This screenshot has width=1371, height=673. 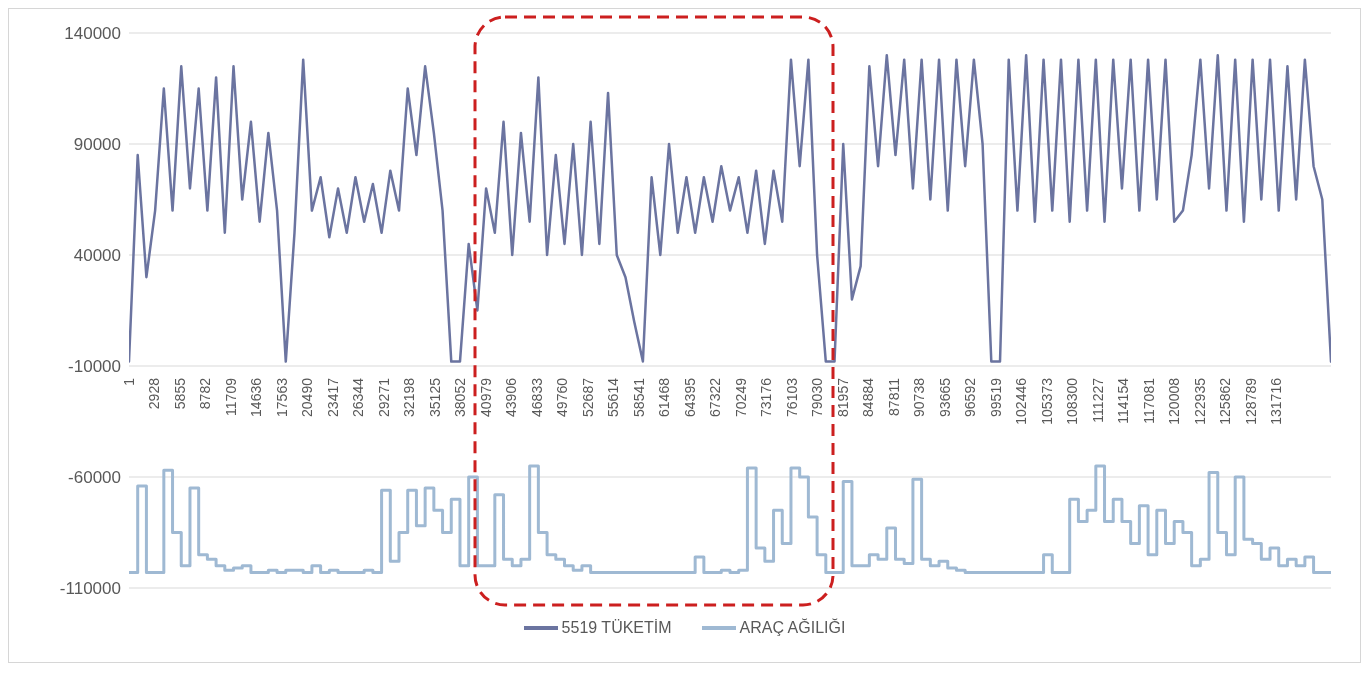 I want to click on x-tick-label: 64395, so click(x=689, y=397).